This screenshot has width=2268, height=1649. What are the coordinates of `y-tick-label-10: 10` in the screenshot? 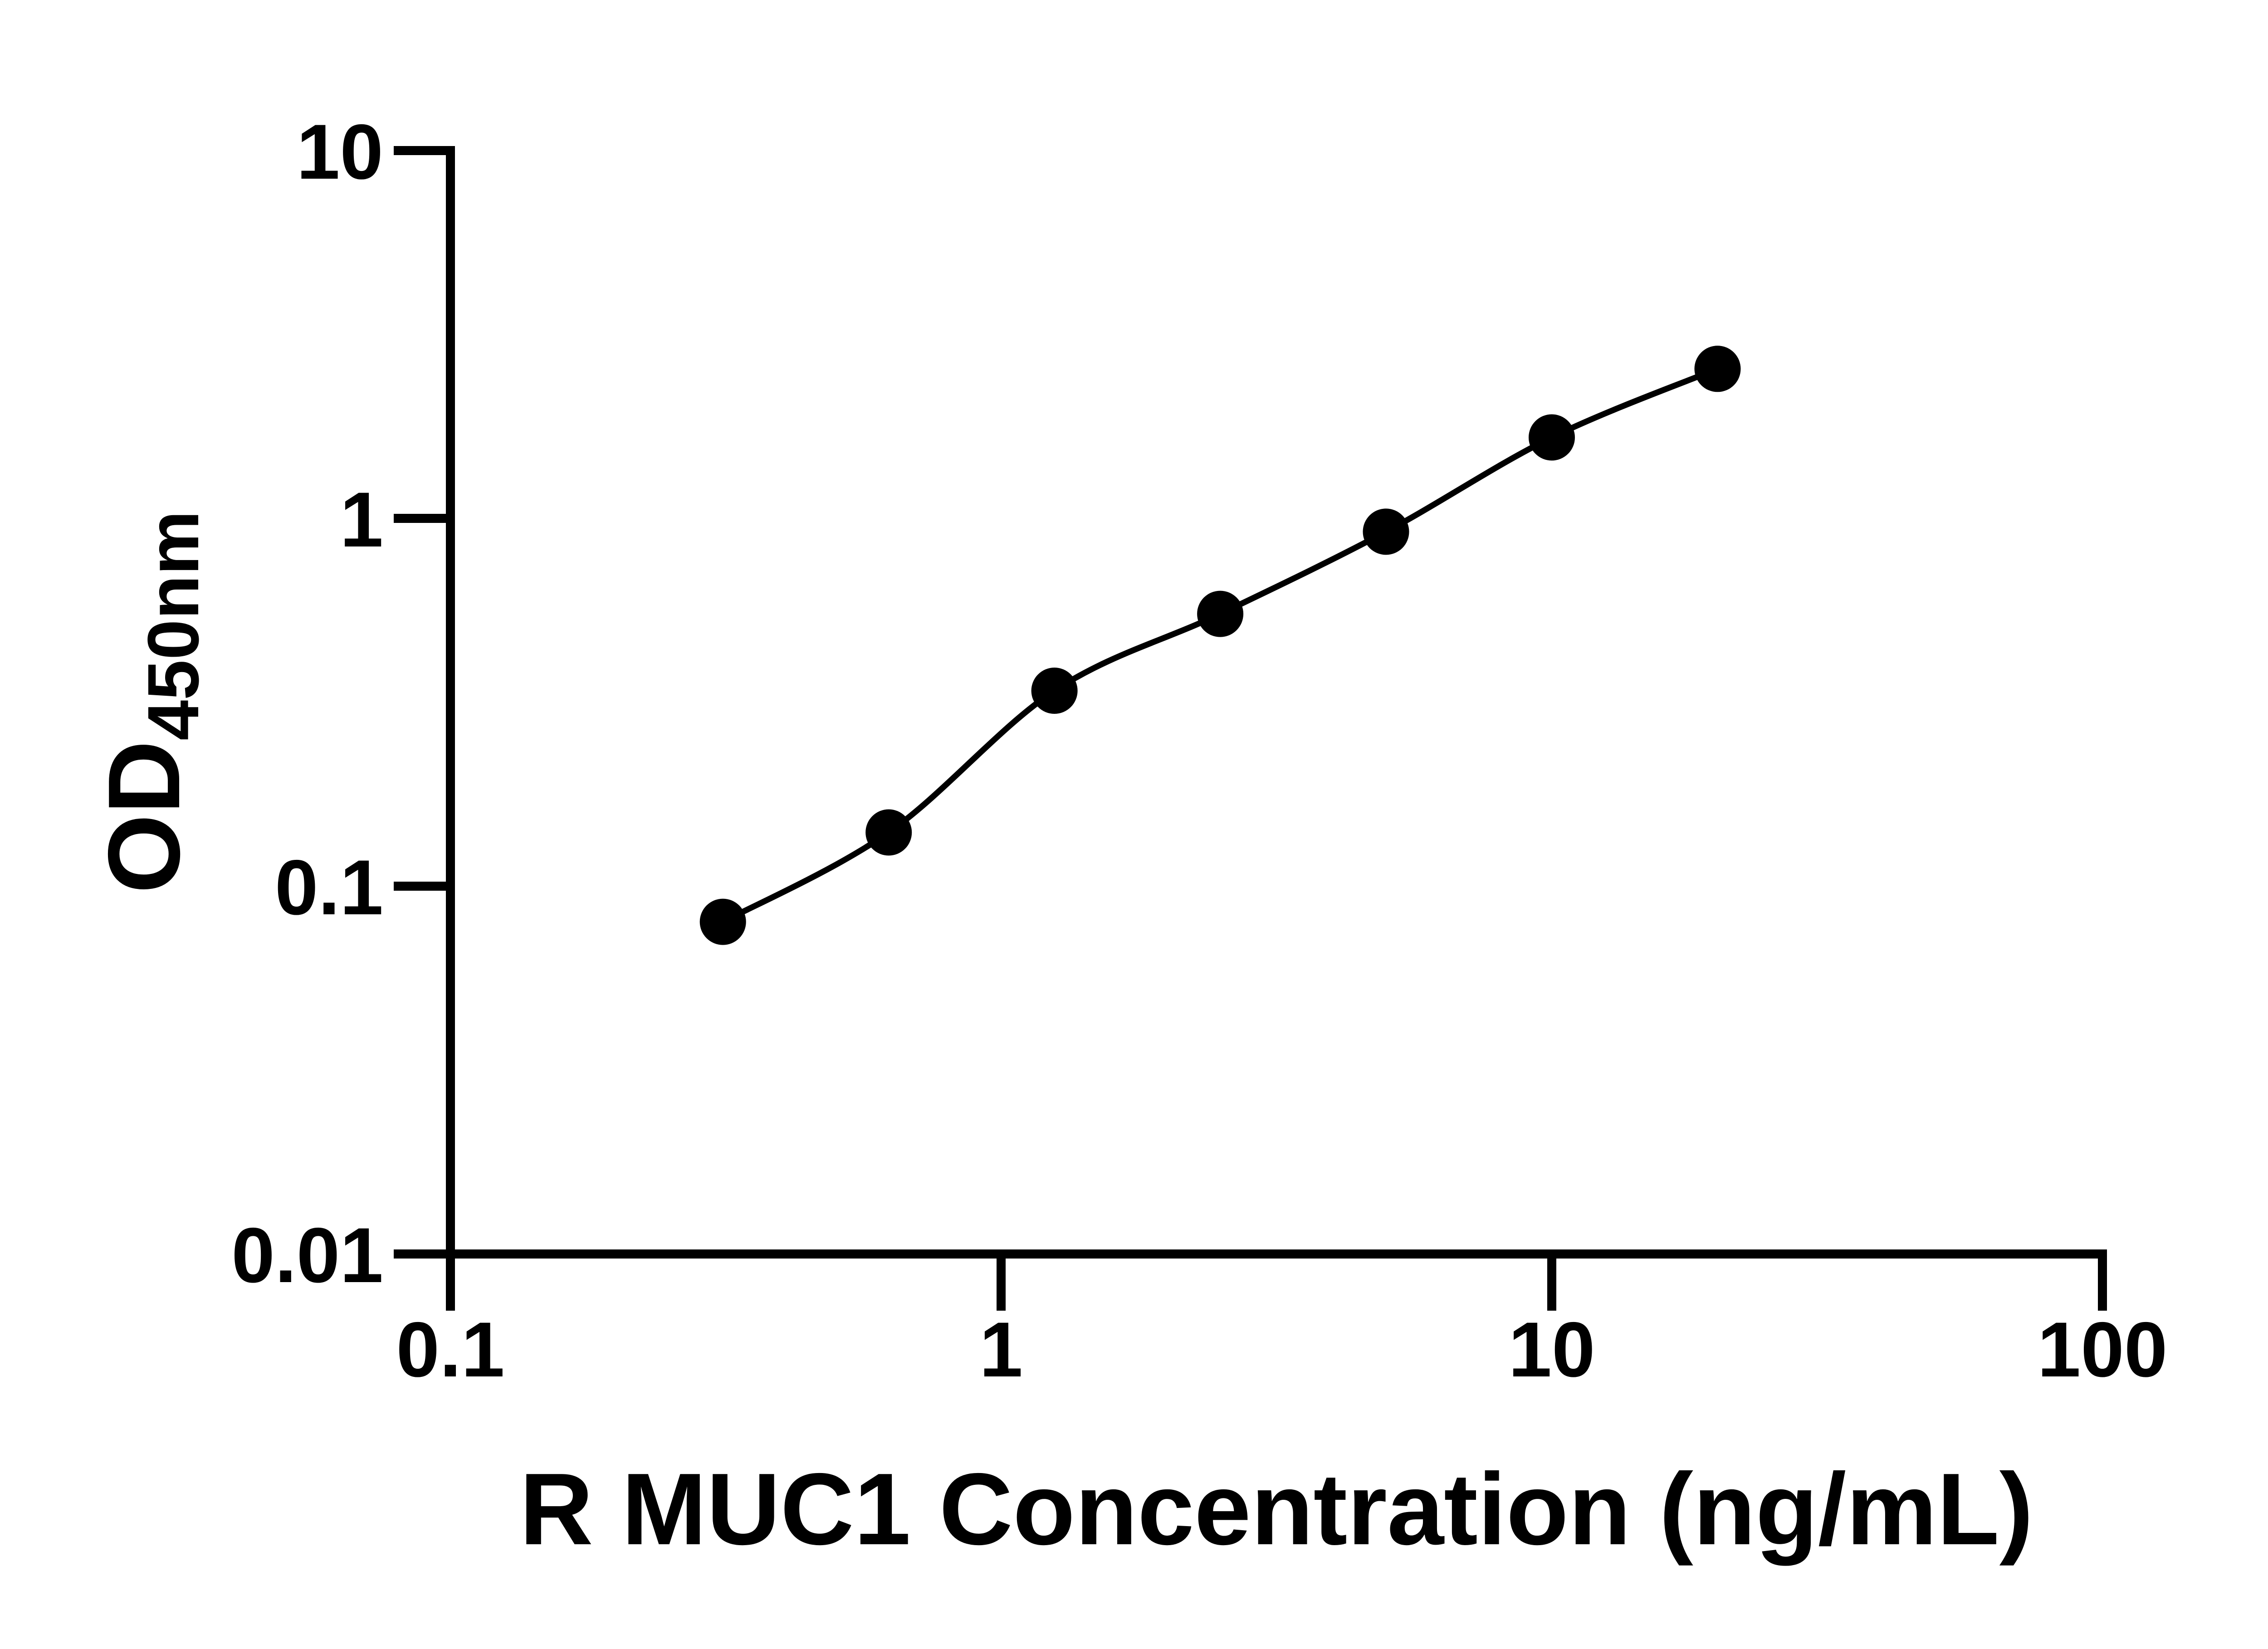 It's located at (340, 151).